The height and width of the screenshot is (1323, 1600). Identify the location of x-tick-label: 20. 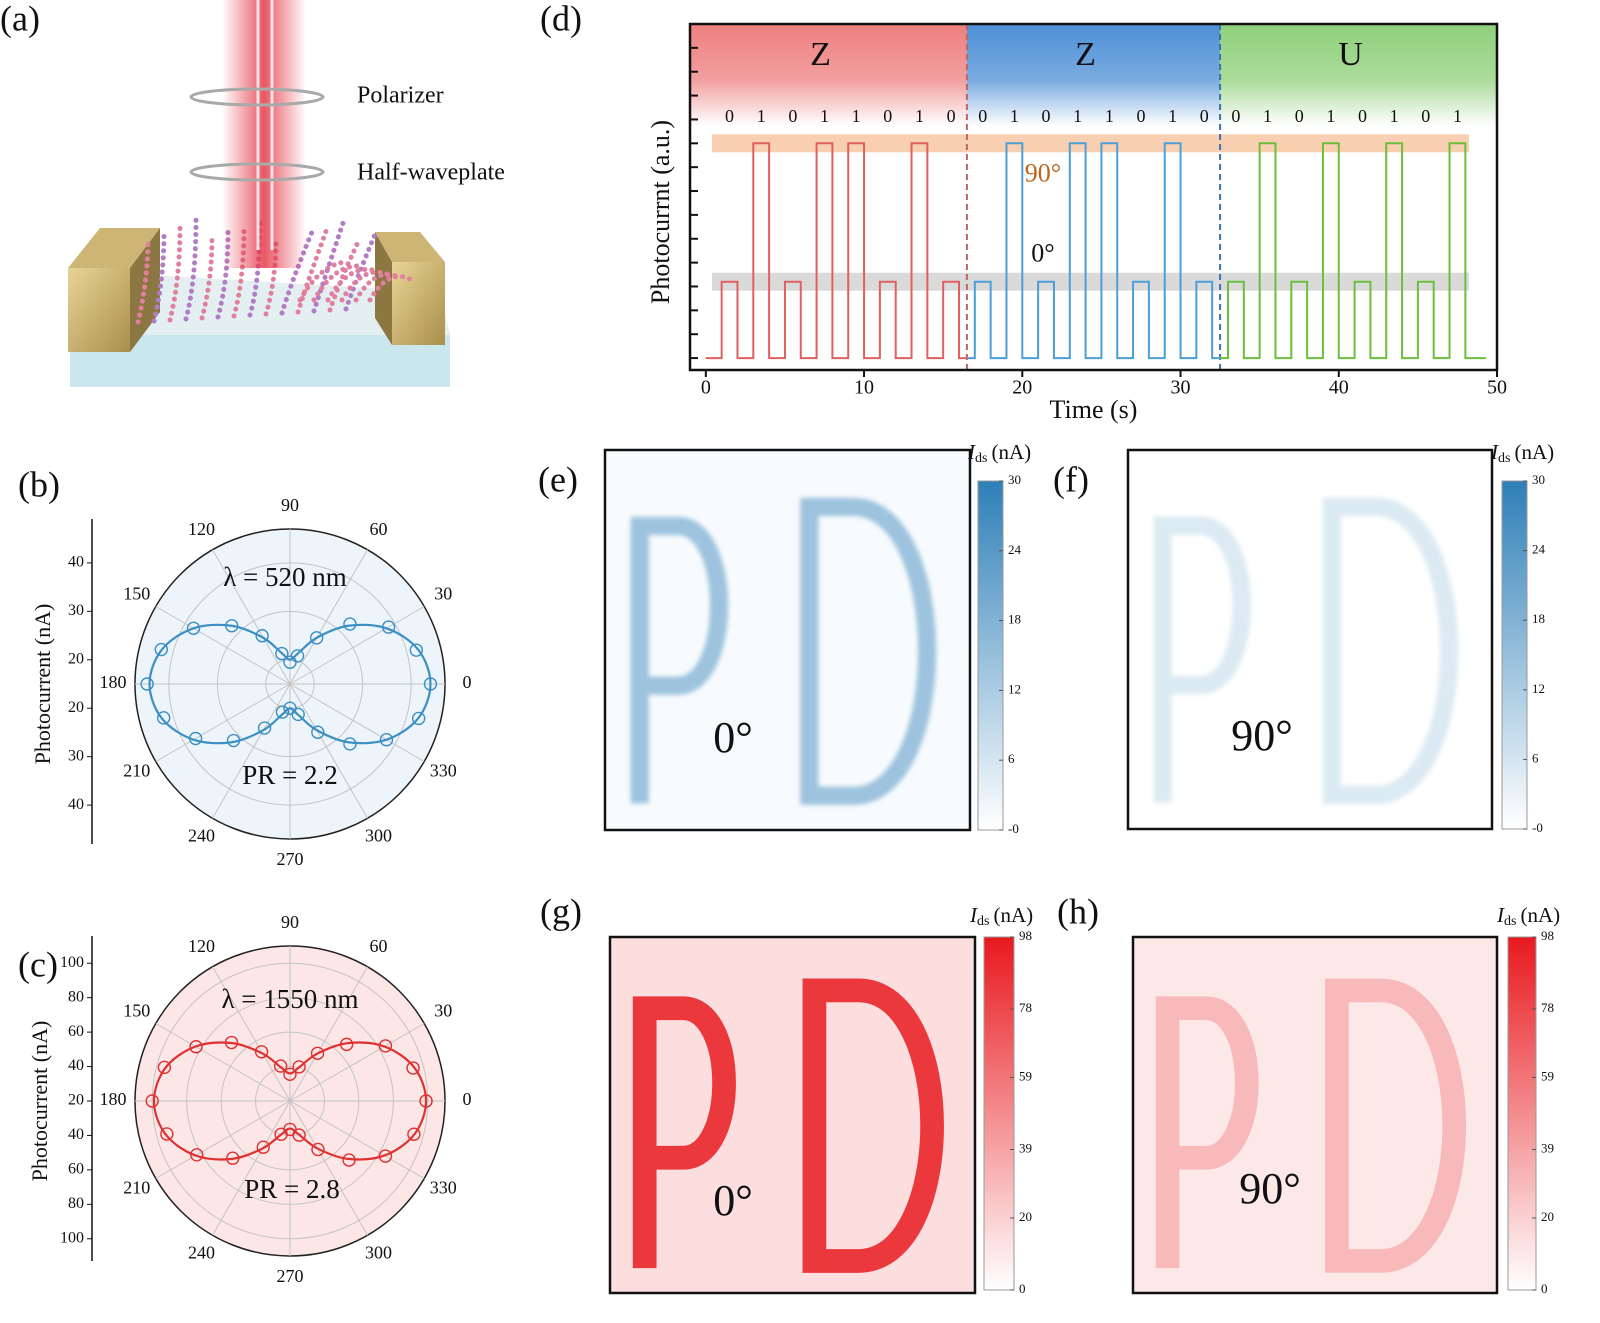
(1022, 388).